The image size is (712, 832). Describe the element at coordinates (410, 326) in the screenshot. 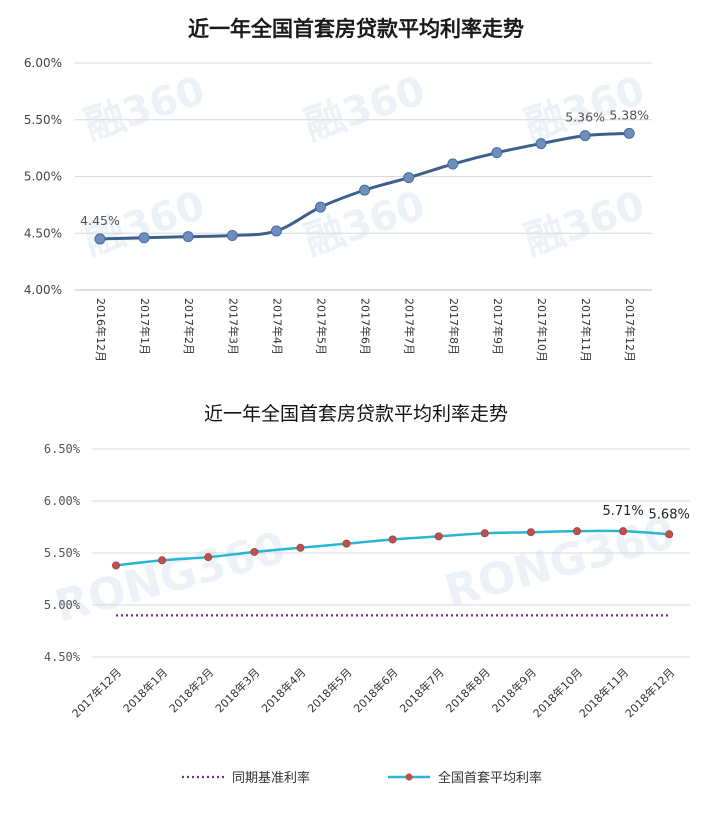

I see `x-tick-label: 2017年7月` at that location.